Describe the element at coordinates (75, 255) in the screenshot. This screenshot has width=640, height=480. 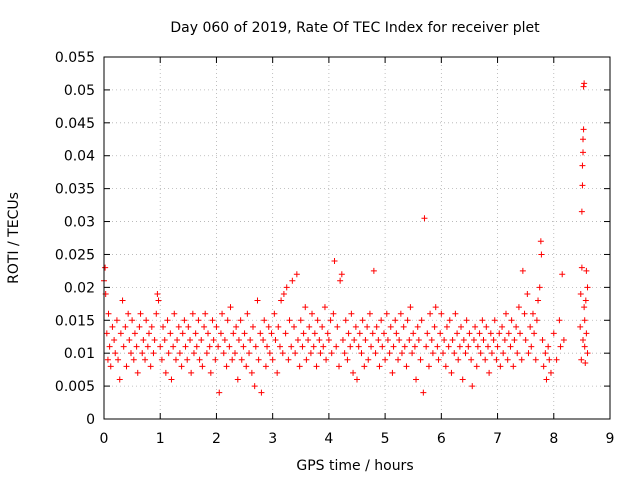
I see `y-tick-label: 0.025` at that location.